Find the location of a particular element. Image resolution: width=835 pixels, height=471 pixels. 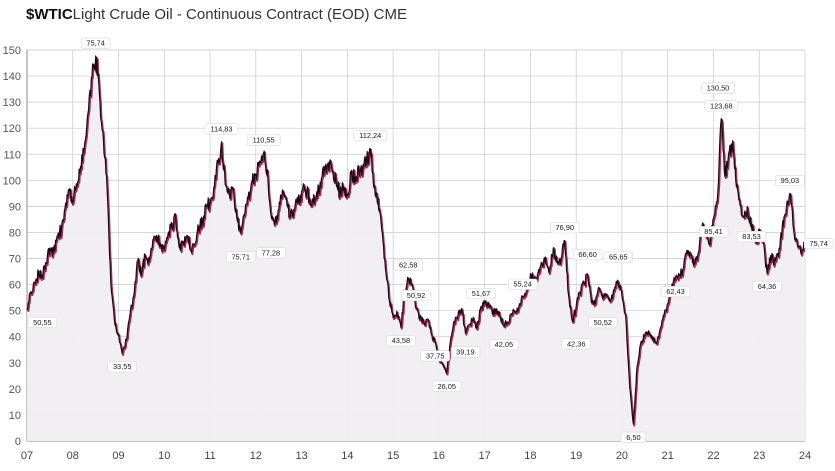

callout-label: 64,36 is located at coordinates (767, 286).